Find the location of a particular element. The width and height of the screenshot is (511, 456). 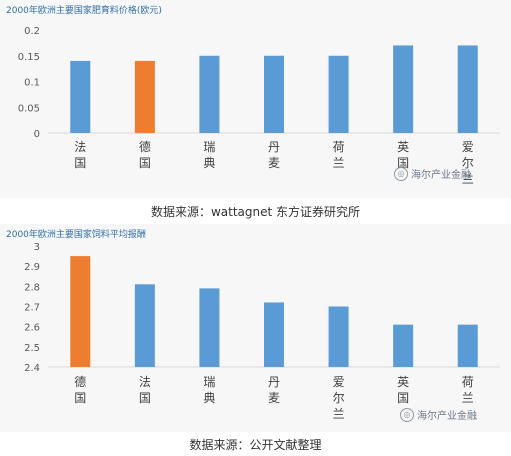

chart-title: 2000年欧洲主要国家肥育料价格(欧元) is located at coordinates (84, 11).